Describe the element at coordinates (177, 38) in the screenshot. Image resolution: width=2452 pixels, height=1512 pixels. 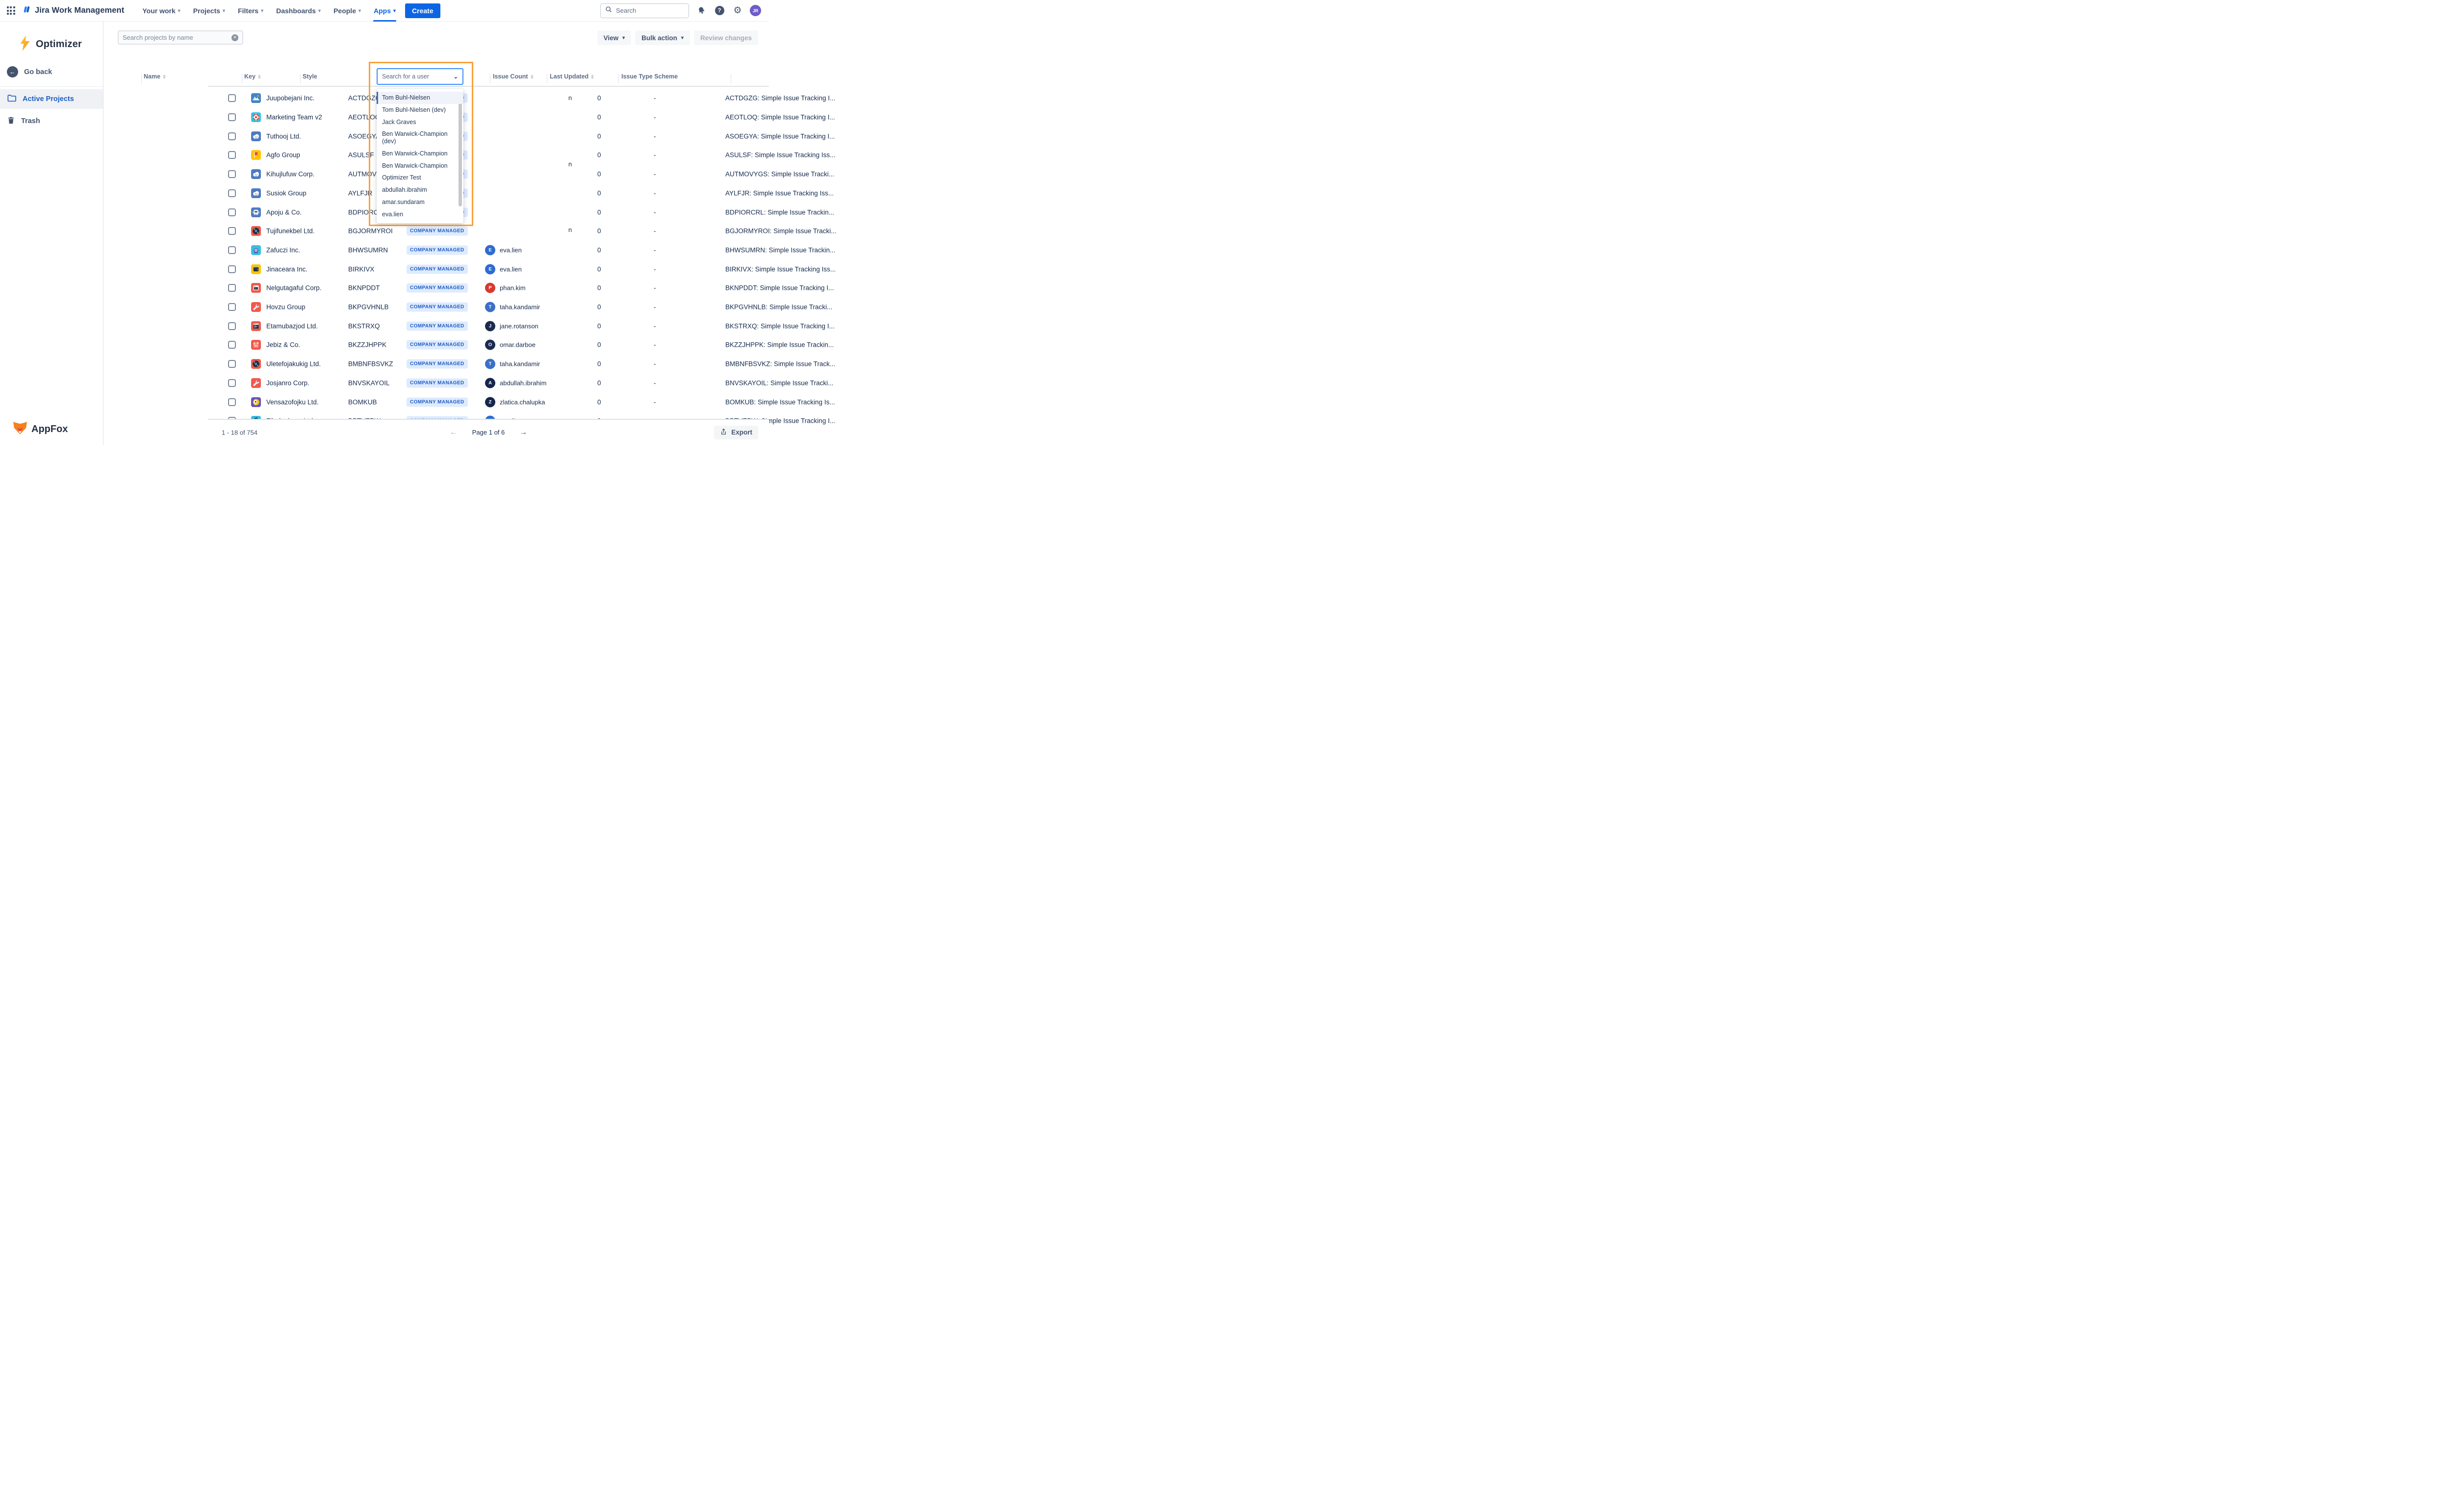
I see `project-search-input` at that location.